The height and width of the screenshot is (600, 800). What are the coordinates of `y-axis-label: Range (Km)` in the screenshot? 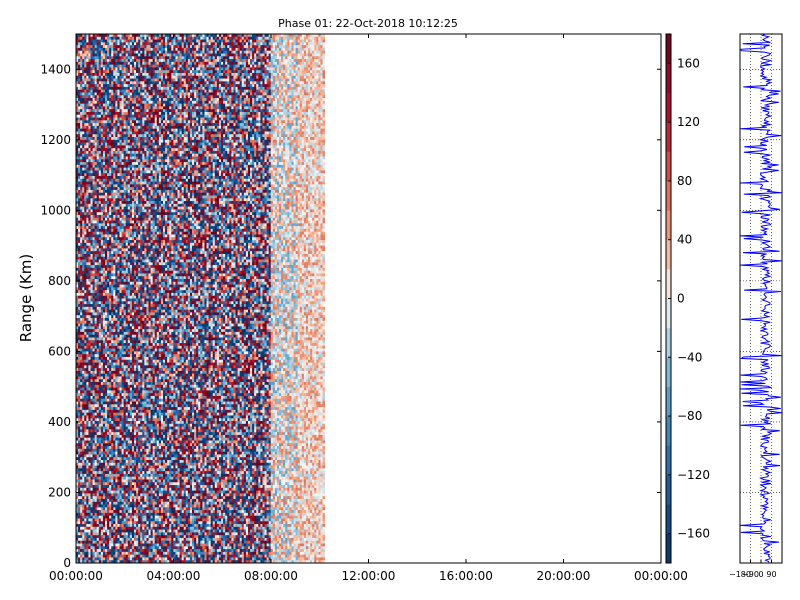 It's located at (26, 298).